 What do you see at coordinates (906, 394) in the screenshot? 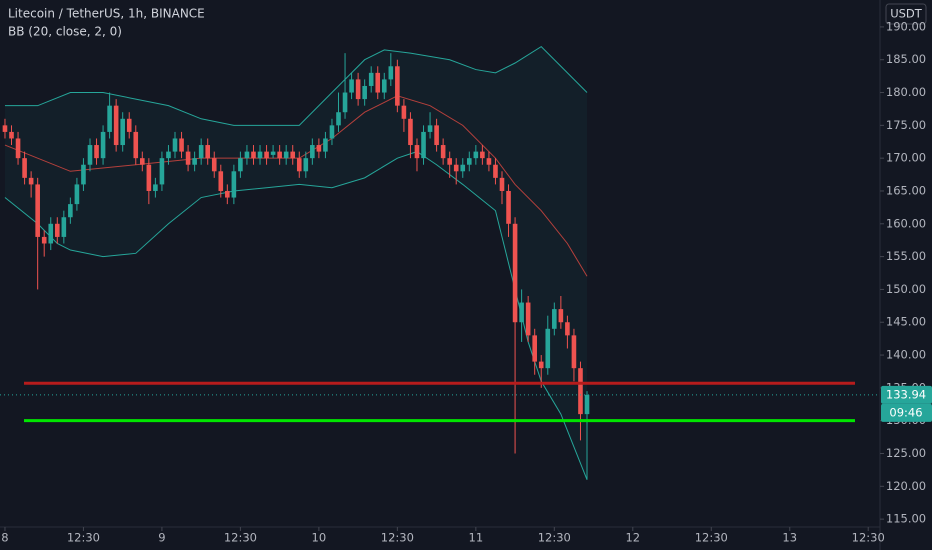
I see `last-price-label: 133.94` at bounding box center [906, 394].